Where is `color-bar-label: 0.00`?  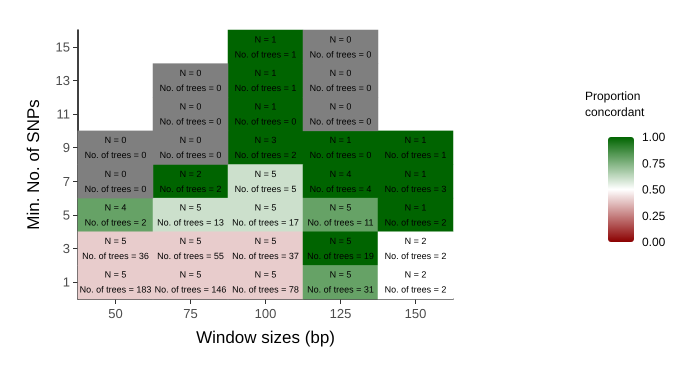
color-bar-label: 0.00 is located at coordinates (654, 242).